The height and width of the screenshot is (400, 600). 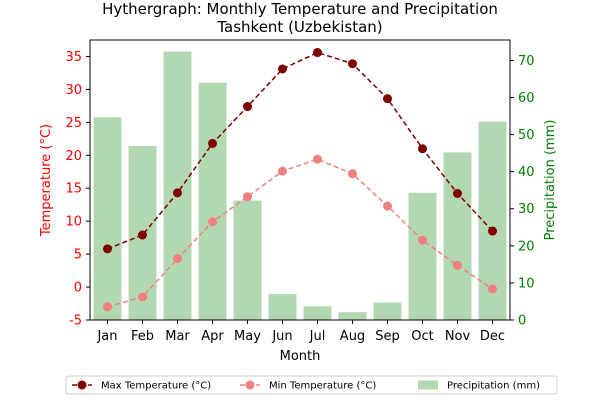 What do you see at coordinates (387, 336) in the screenshot?
I see `x-tick-label-sep: Sep` at bounding box center [387, 336].